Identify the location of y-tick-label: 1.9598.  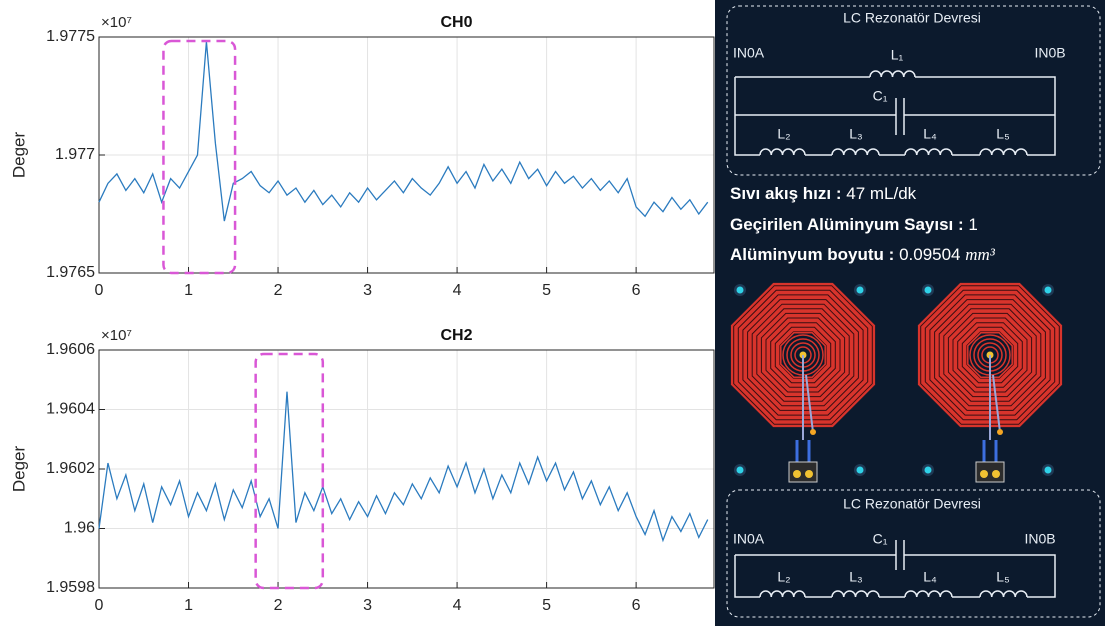
(70, 587).